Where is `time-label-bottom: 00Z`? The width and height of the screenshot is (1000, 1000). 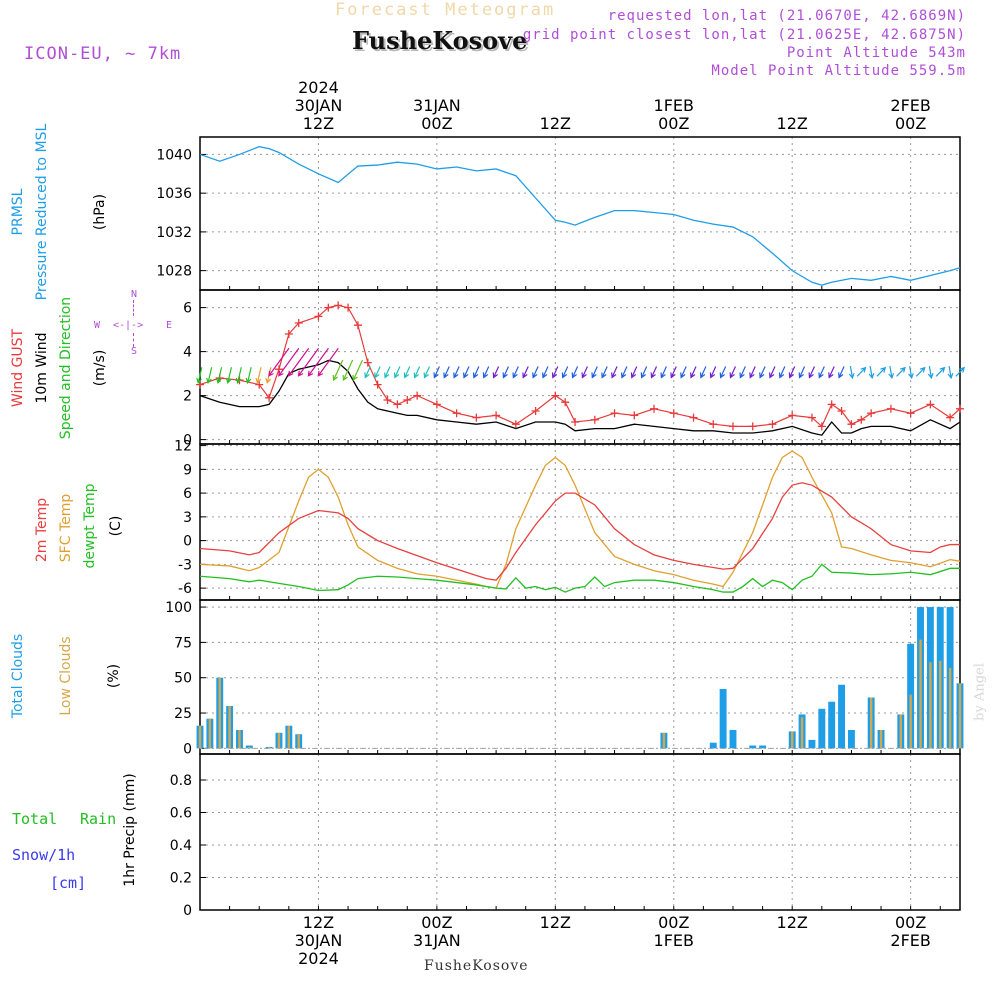 time-label-bottom: 00Z is located at coordinates (436, 922).